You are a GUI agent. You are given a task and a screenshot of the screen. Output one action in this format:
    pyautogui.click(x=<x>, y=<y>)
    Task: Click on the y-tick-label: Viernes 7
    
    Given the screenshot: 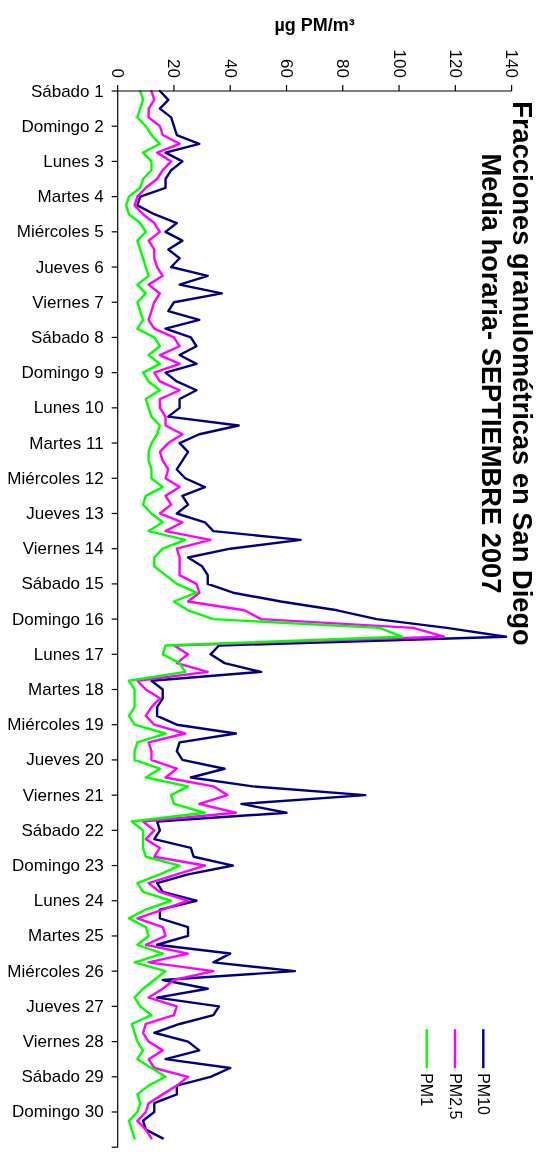 What is the action you would take?
    pyautogui.click(x=68, y=302)
    